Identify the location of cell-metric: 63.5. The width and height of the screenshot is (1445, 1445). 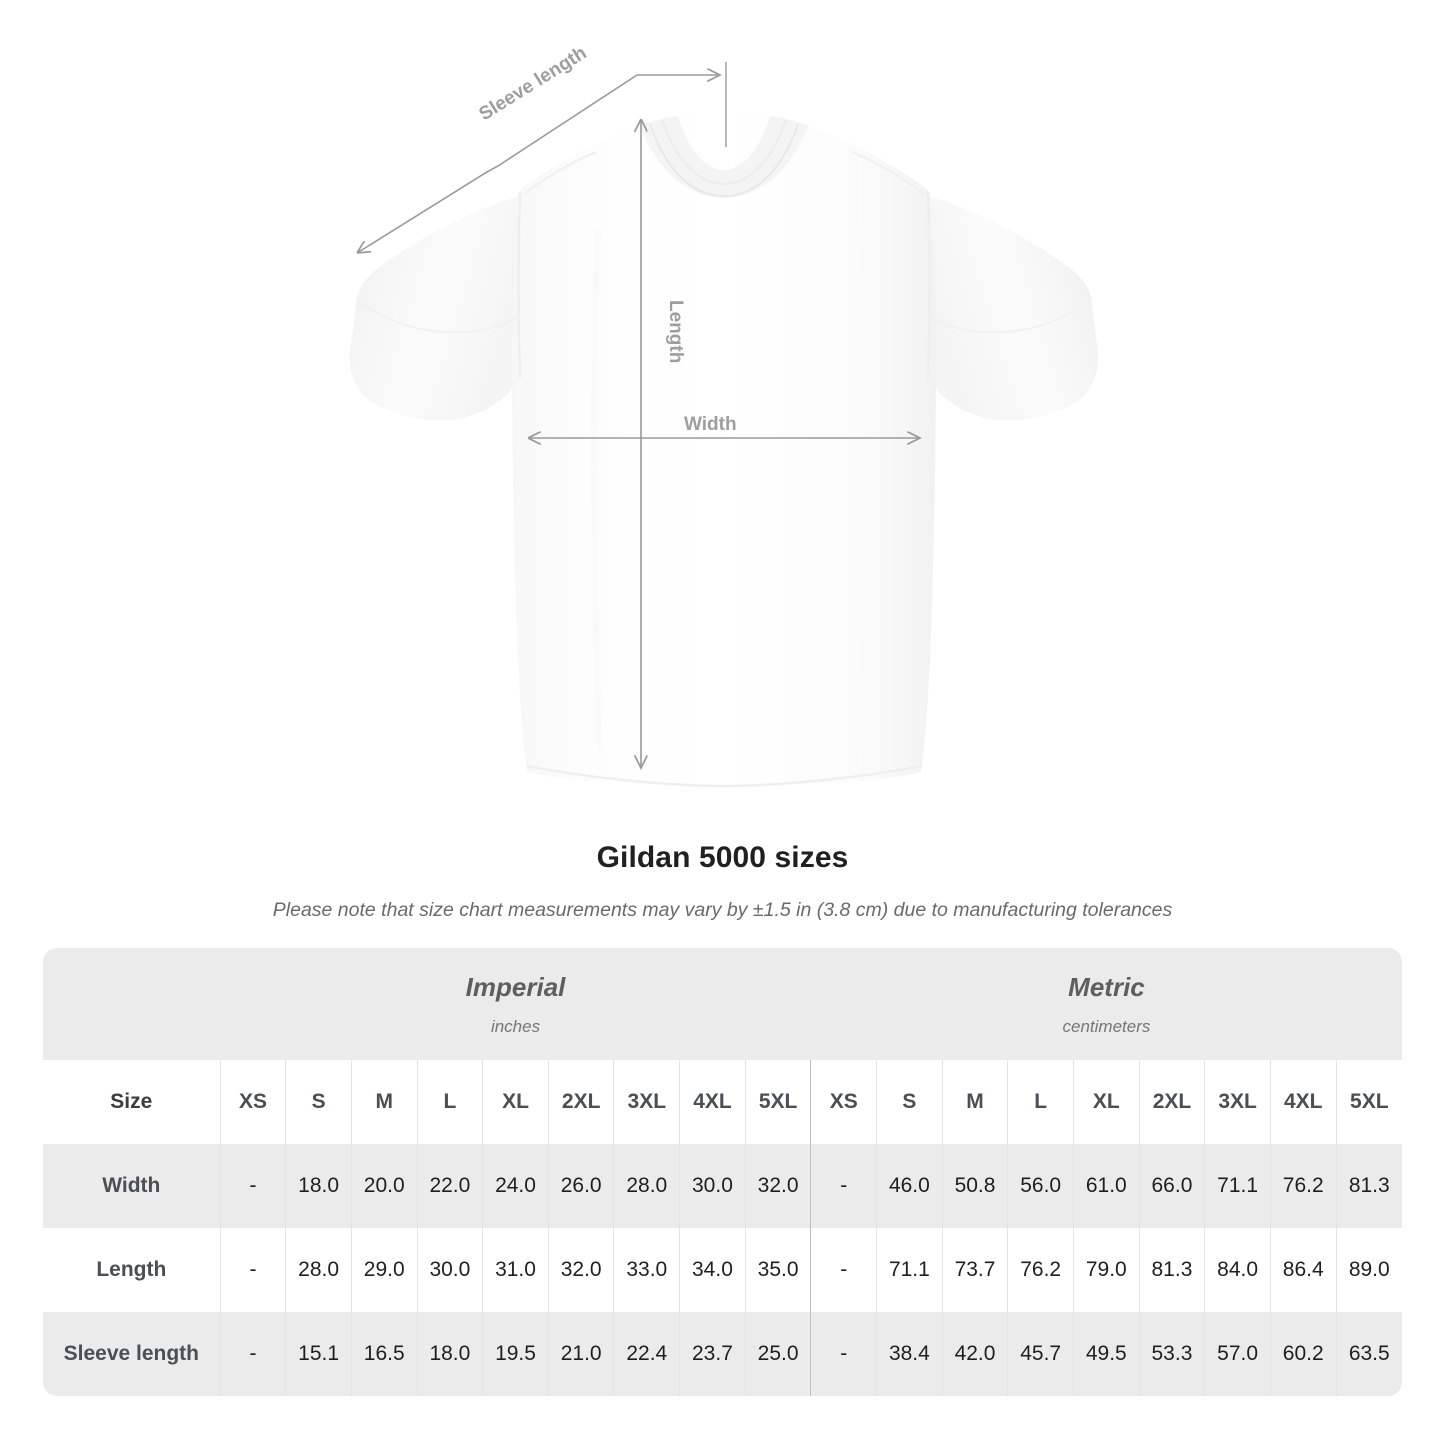
(1368, 1354).